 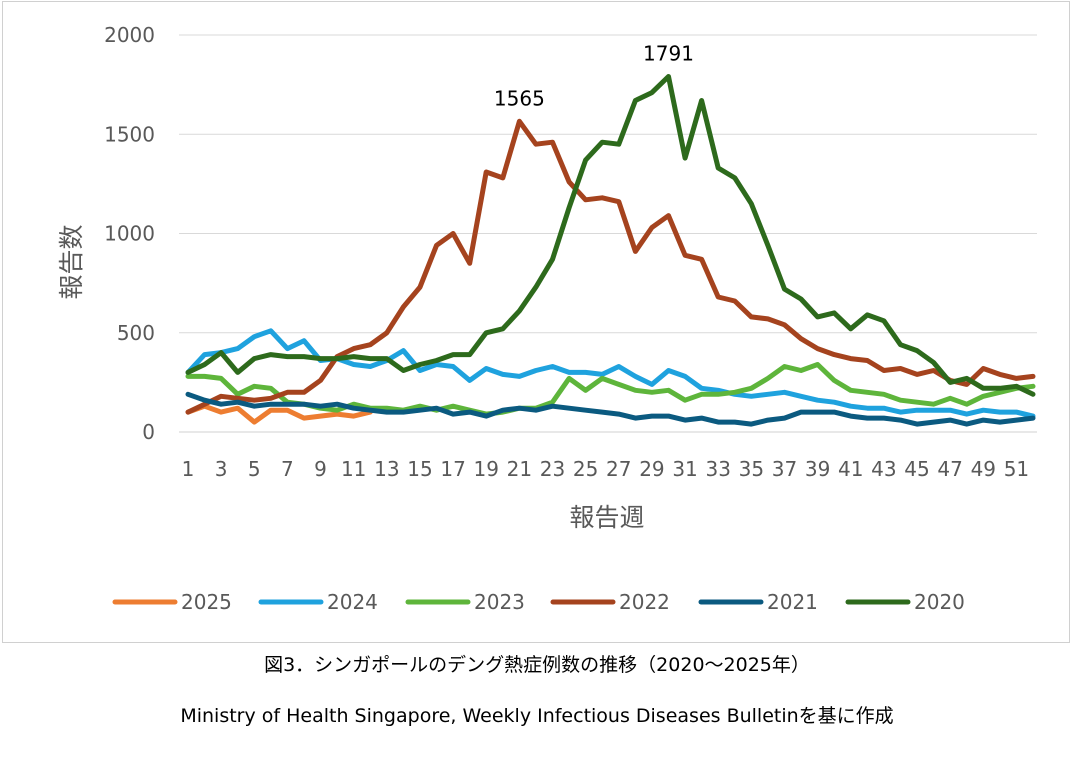 What do you see at coordinates (129, 134) in the screenshot?
I see `y-tick-label: 1500` at bounding box center [129, 134].